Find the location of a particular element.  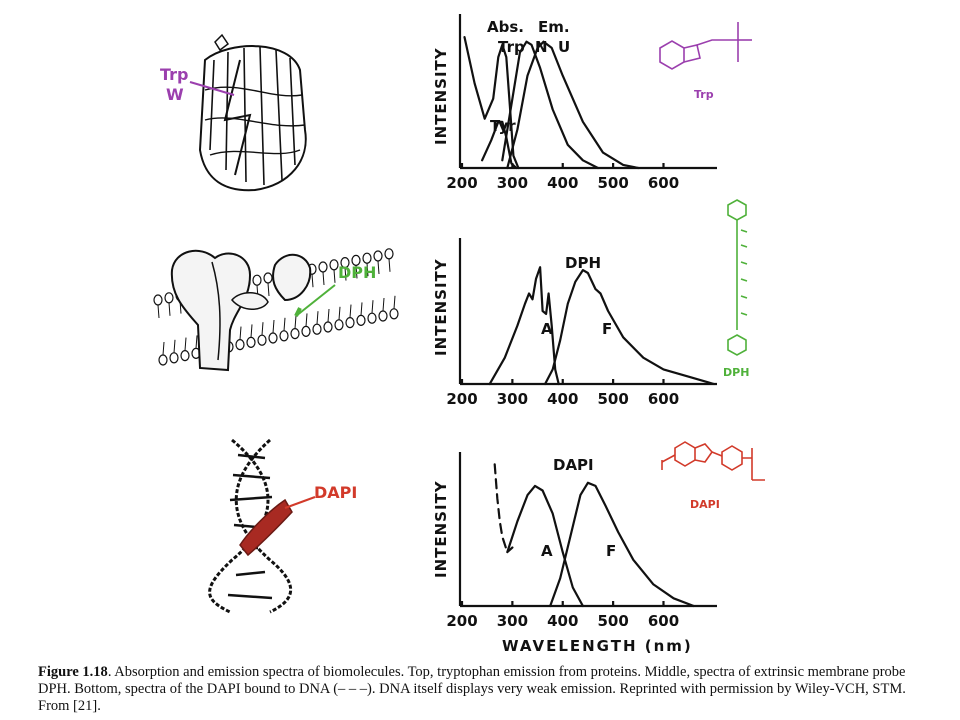

label-trp: Trp is located at coordinates (511, 47).